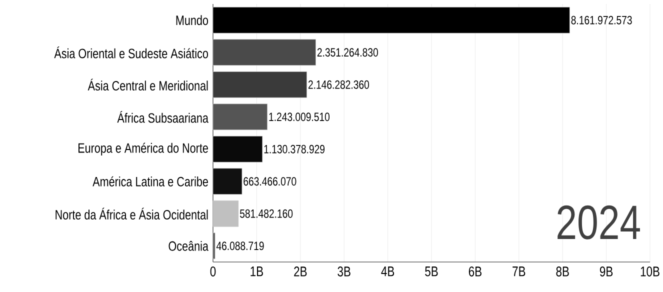 The width and height of the screenshot is (663, 292). Describe the element at coordinates (188, 245) in the screenshot. I see `y-tick-label: Oceânia` at that location.